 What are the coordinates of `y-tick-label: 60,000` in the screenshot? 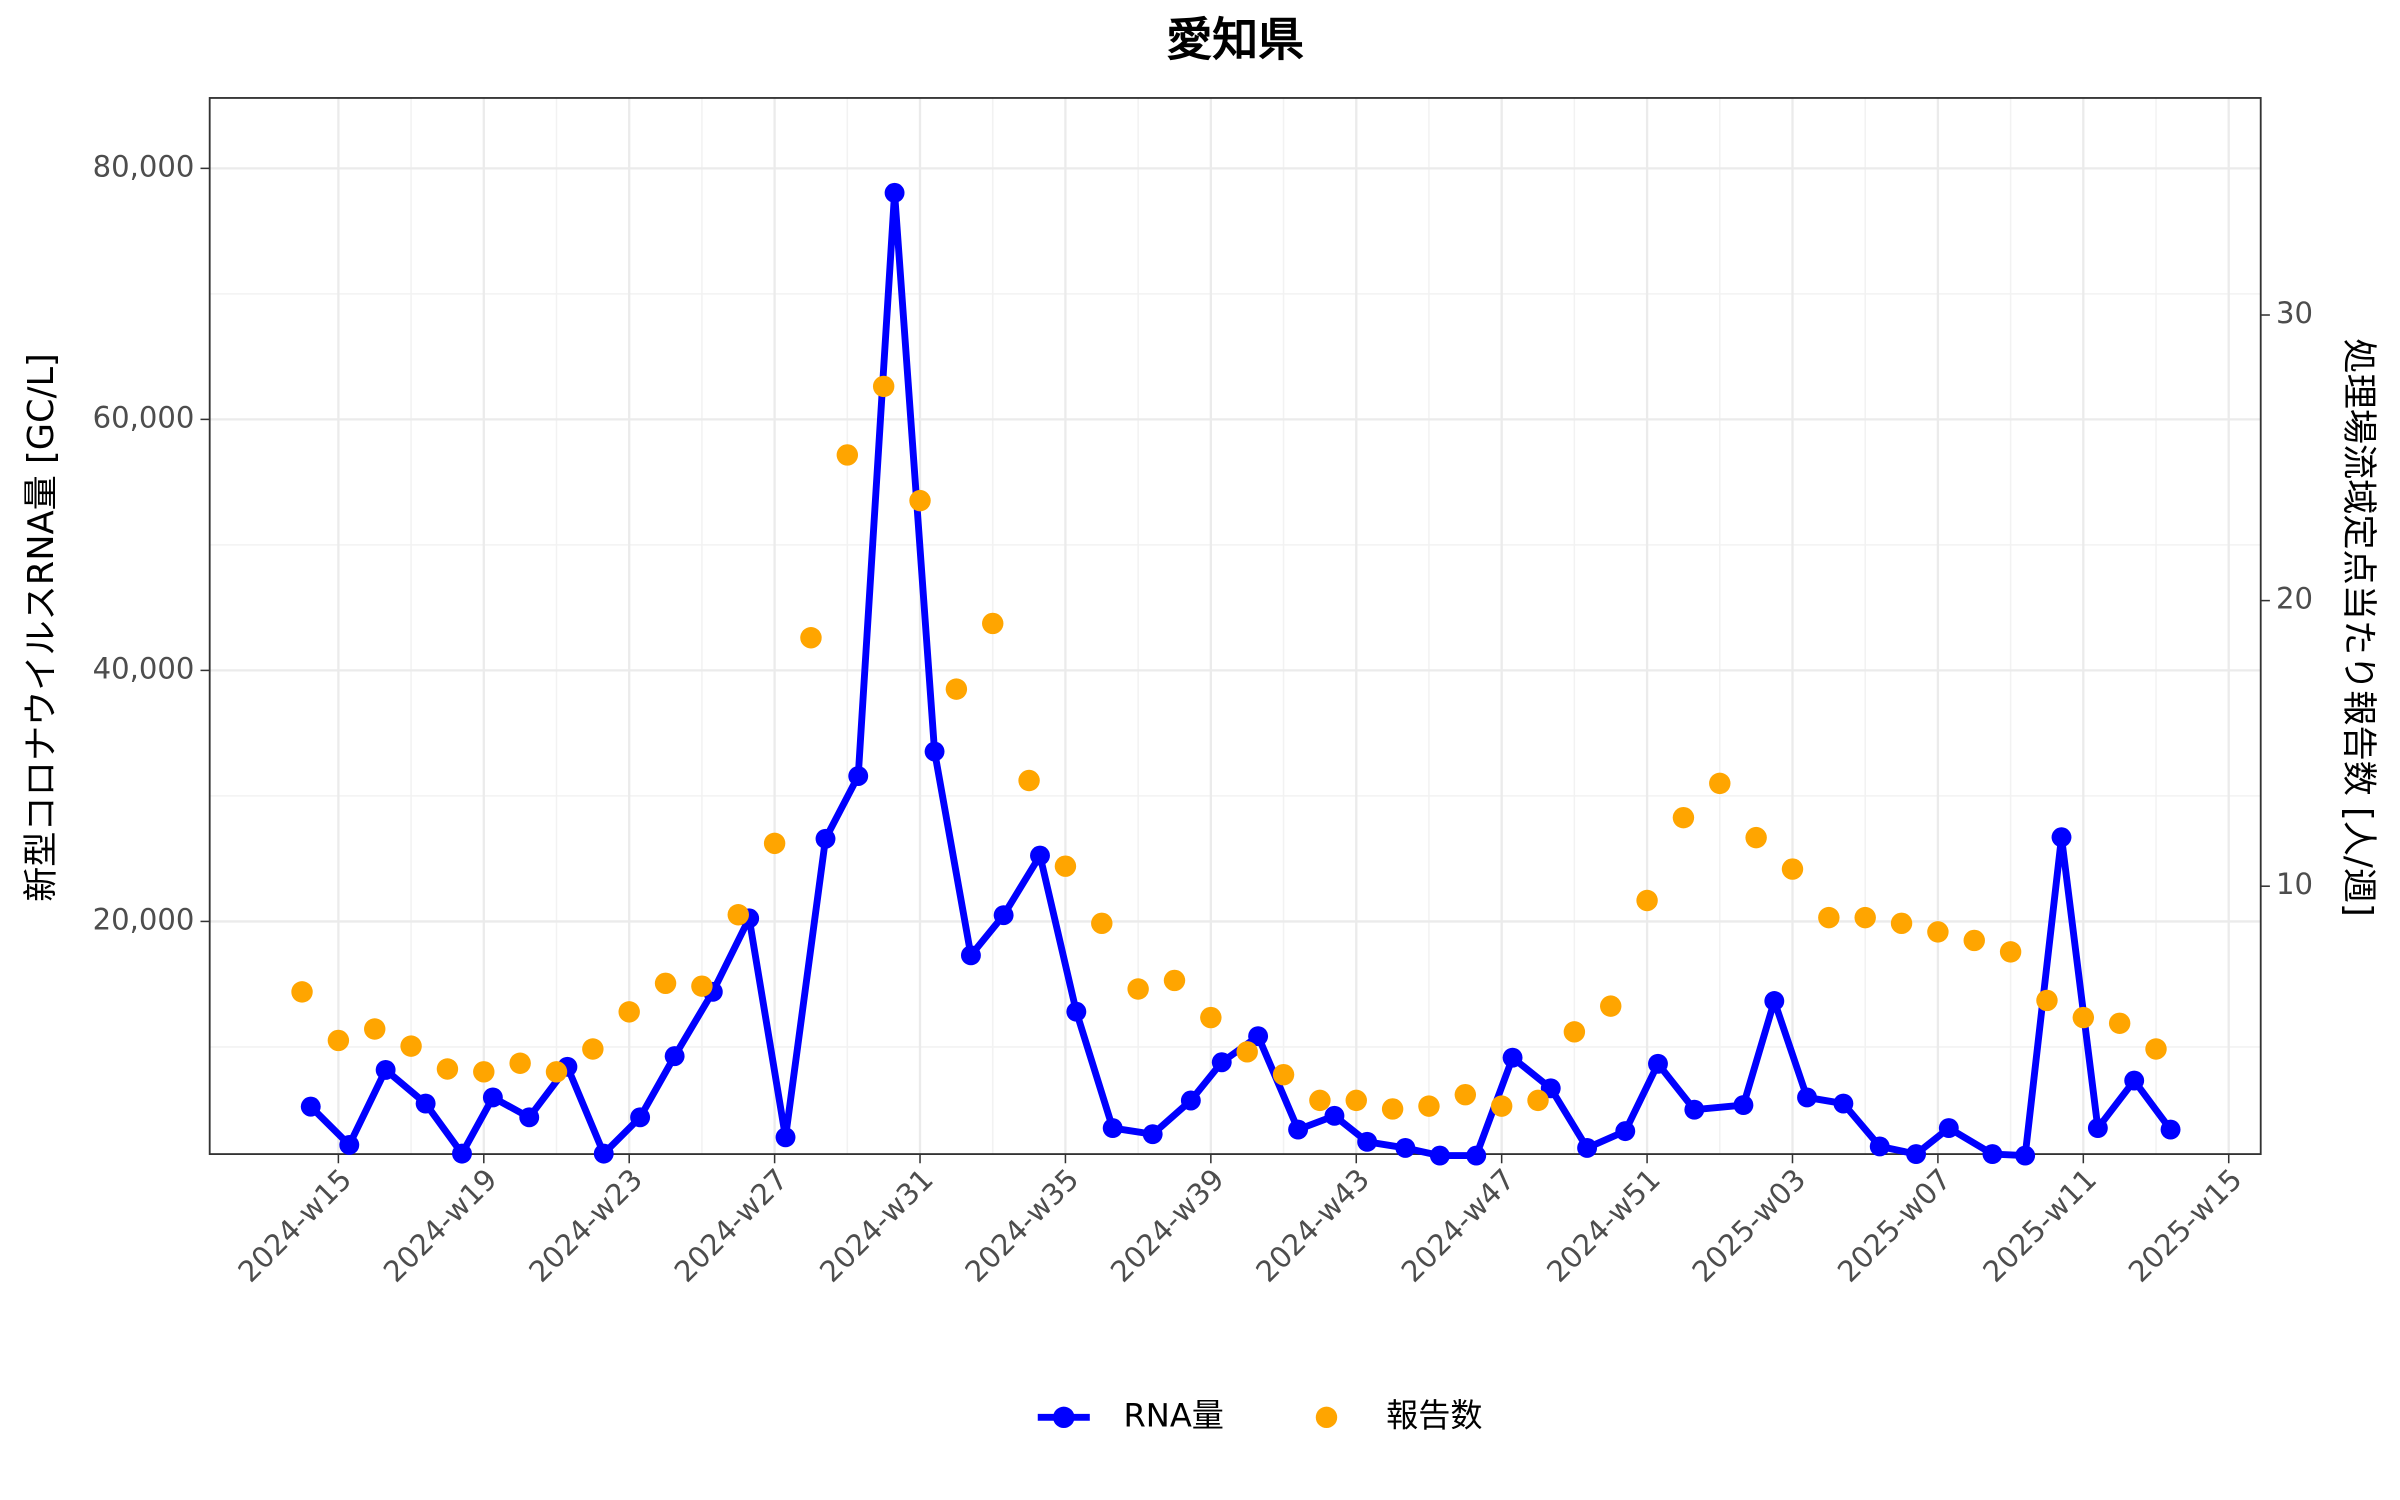 It's located at (144, 417).